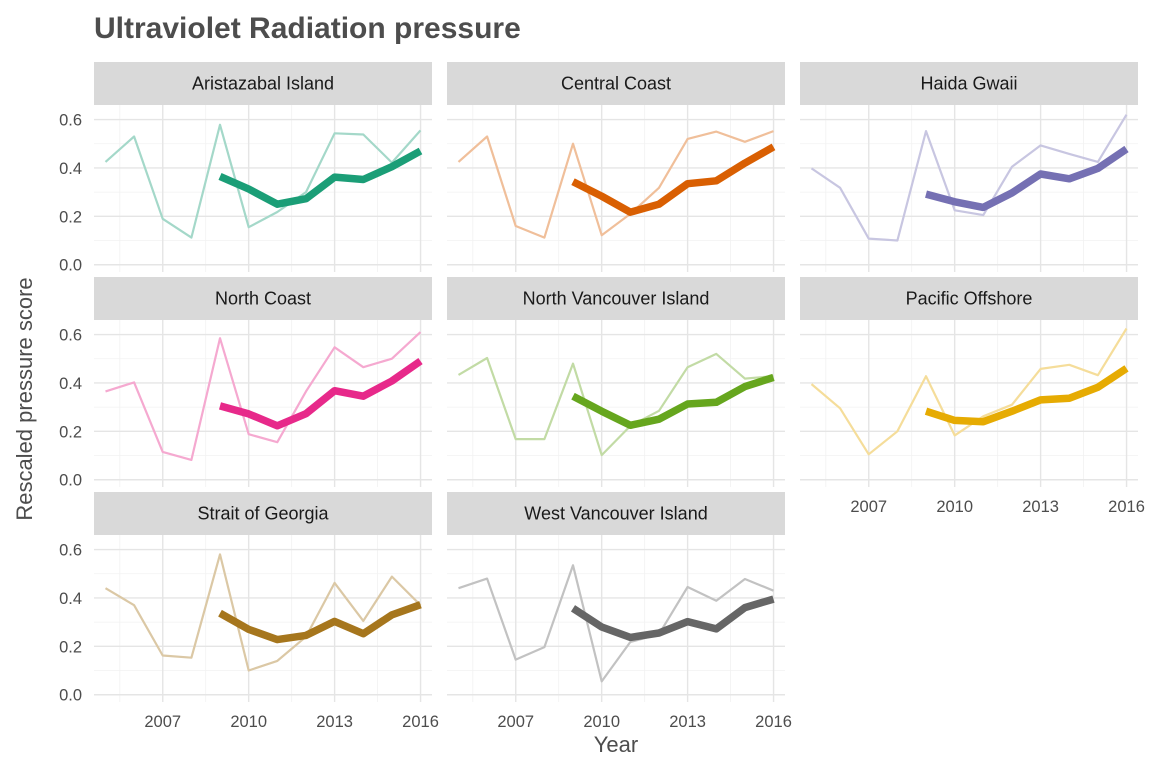  I want to click on facet-strip-label: Pacific Offshore, so click(969, 299).